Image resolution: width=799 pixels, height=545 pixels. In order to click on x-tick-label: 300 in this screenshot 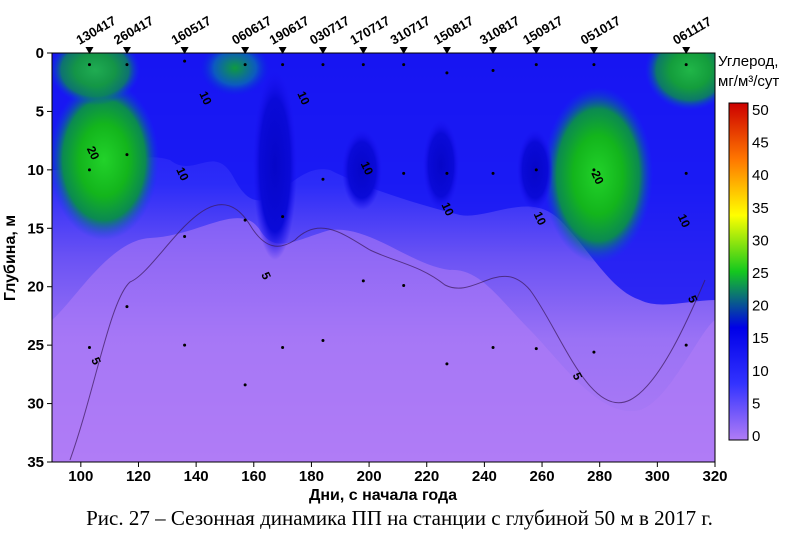, I will do `click(657, 476)`.